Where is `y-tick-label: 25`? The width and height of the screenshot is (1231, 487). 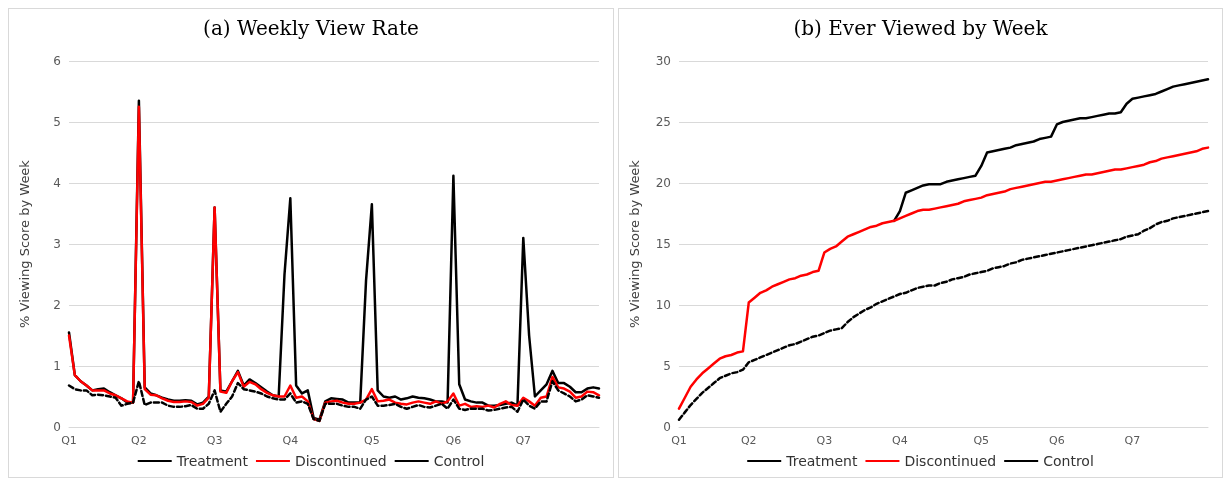
y-tick-label: 25 is located at coordinates (663, 122).